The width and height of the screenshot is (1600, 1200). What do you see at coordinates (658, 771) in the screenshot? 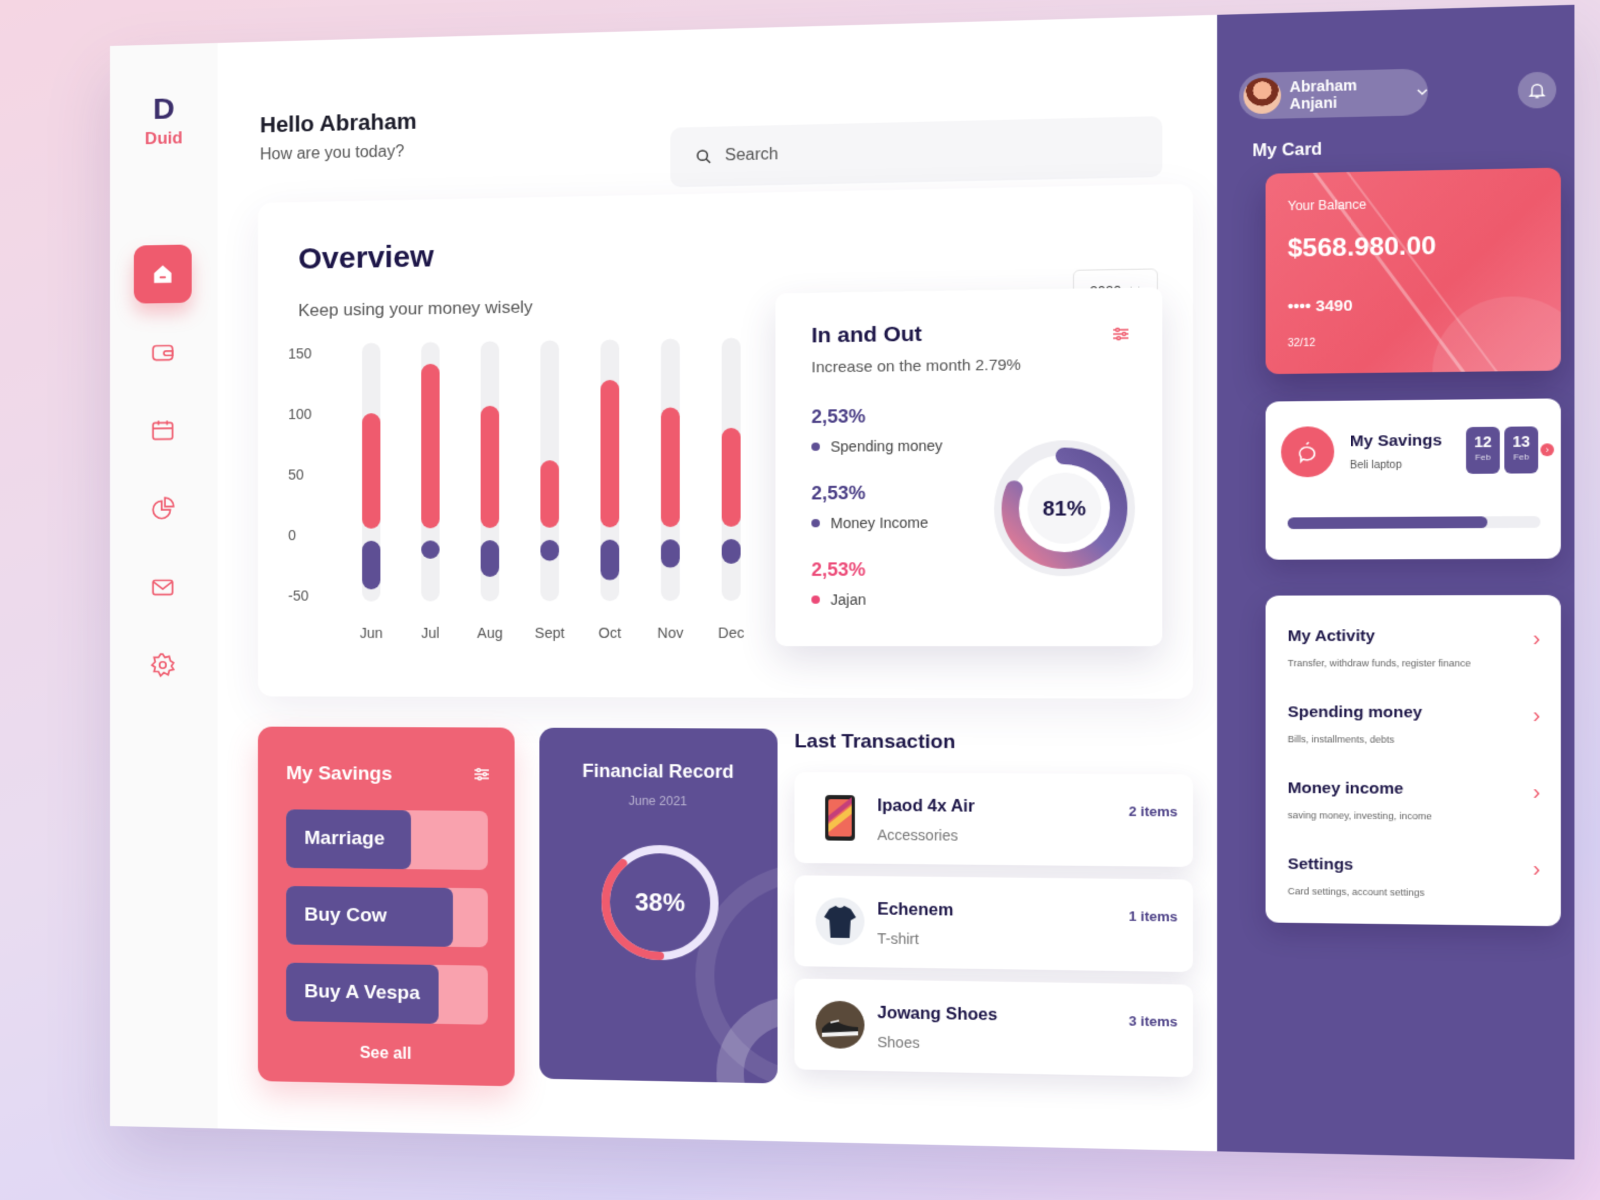
I see `financial-record-title: Financial Record` at bounding box center [658, 771].